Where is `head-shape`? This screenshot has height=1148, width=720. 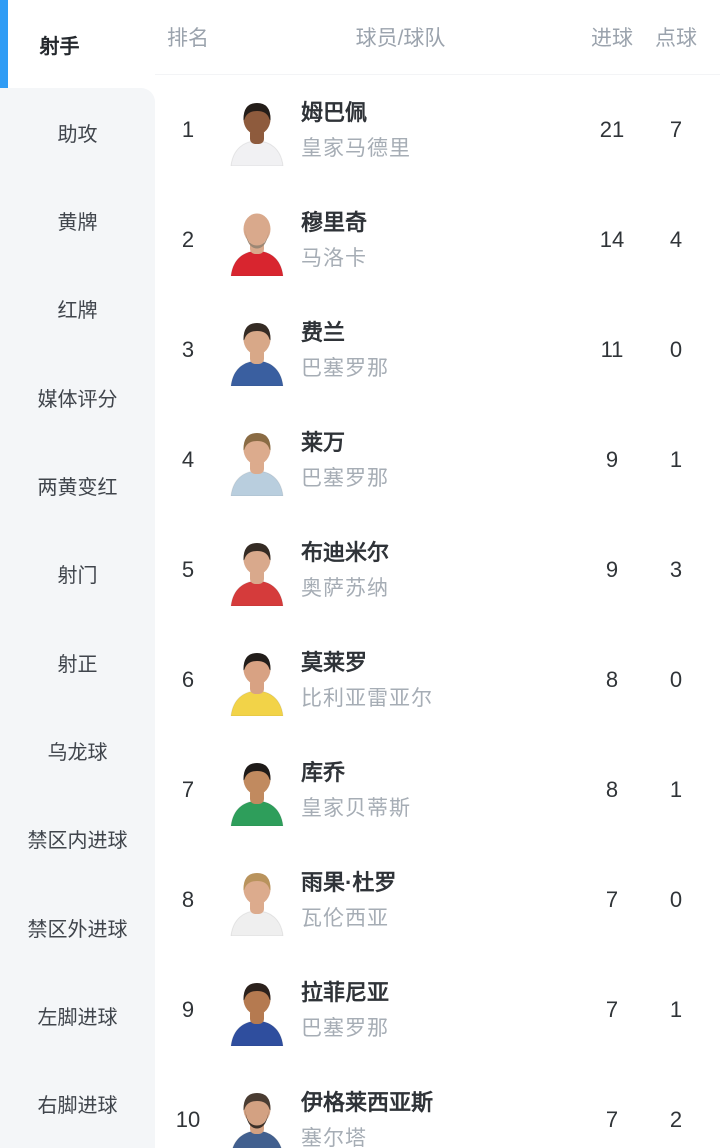
head-shape is located at coordinates (257, 229).